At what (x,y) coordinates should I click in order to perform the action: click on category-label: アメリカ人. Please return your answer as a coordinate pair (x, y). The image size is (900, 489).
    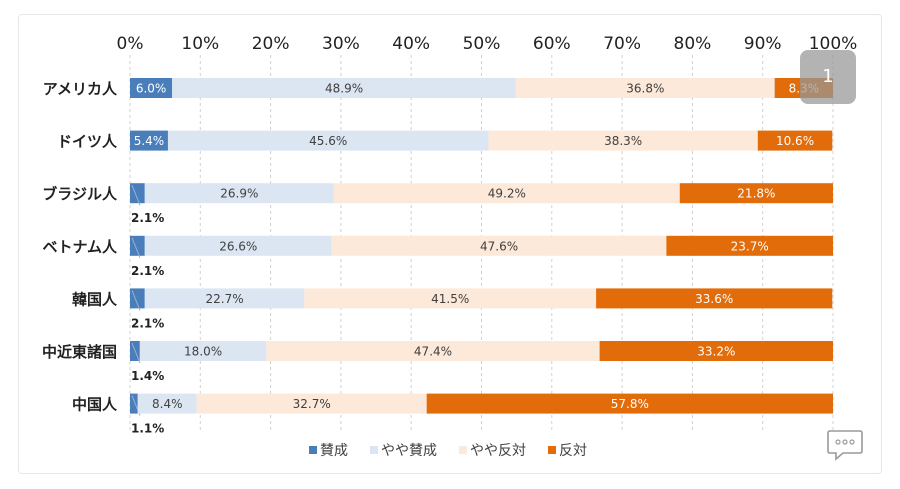
    Looking at the image, I should click on (80, 89).